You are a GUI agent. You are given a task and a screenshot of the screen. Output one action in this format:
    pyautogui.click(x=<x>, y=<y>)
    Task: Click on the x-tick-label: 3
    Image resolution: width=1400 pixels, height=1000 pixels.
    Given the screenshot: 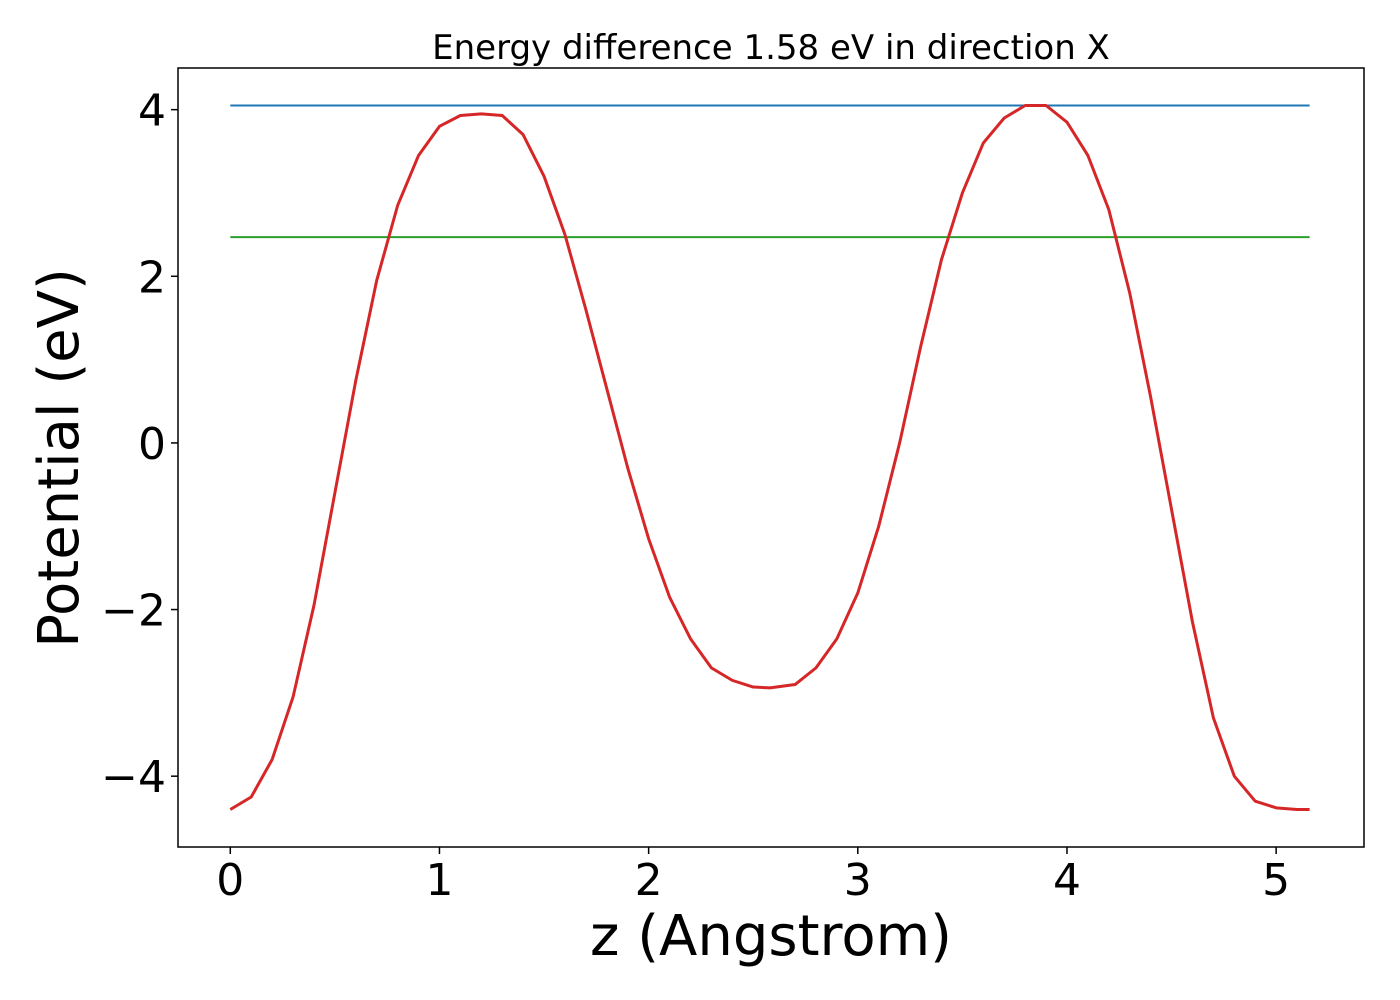 What is the action you would take?
    pyautogui.click(x=858, y=880)
    